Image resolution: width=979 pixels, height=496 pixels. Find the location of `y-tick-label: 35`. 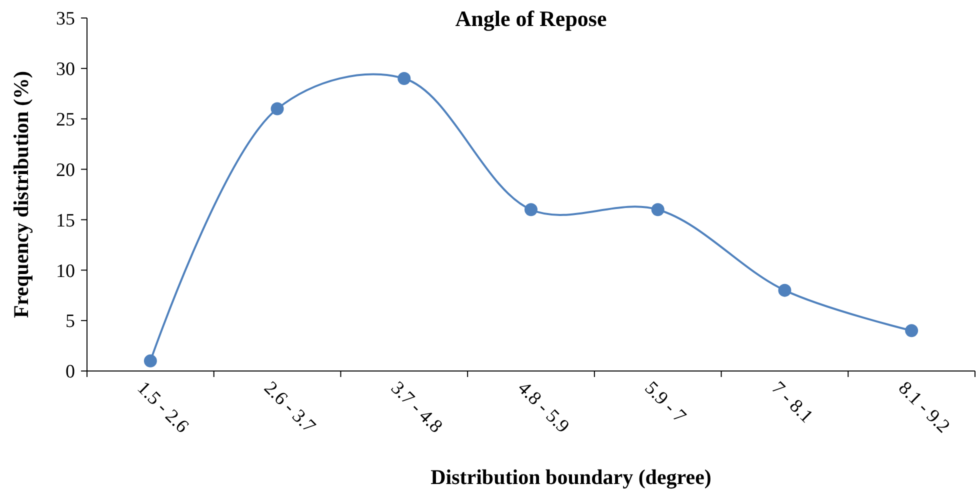

y-tick-label: 35 is located at coordinates (65, 19).